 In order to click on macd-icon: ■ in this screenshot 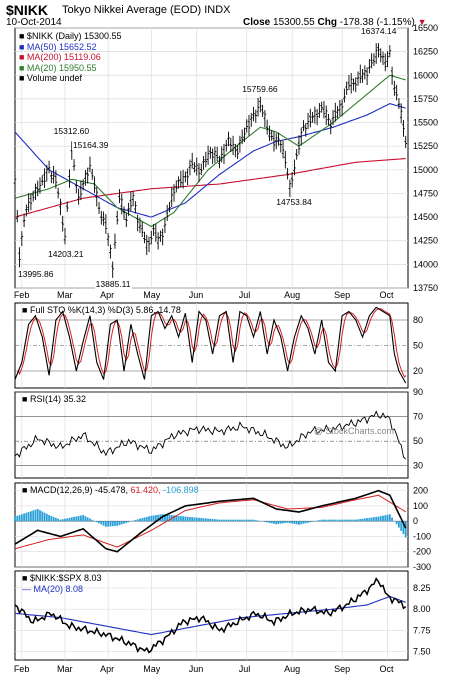, I will do `click(25, 490)`.